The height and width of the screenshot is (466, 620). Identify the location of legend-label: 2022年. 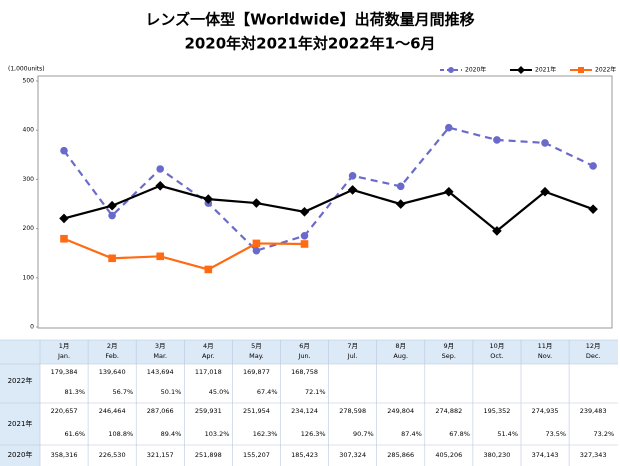
(605, 70).